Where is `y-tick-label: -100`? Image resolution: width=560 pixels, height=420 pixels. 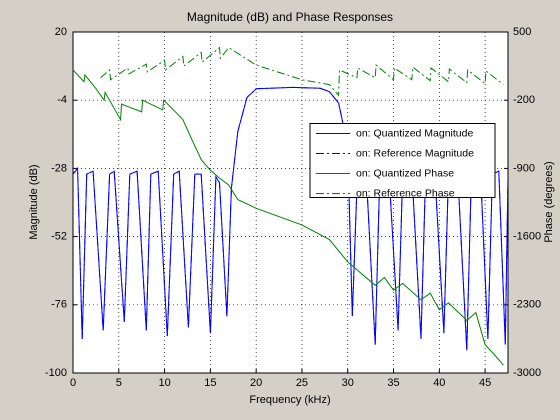 y-tick-label: -100 is located at coordinates (56, 373).